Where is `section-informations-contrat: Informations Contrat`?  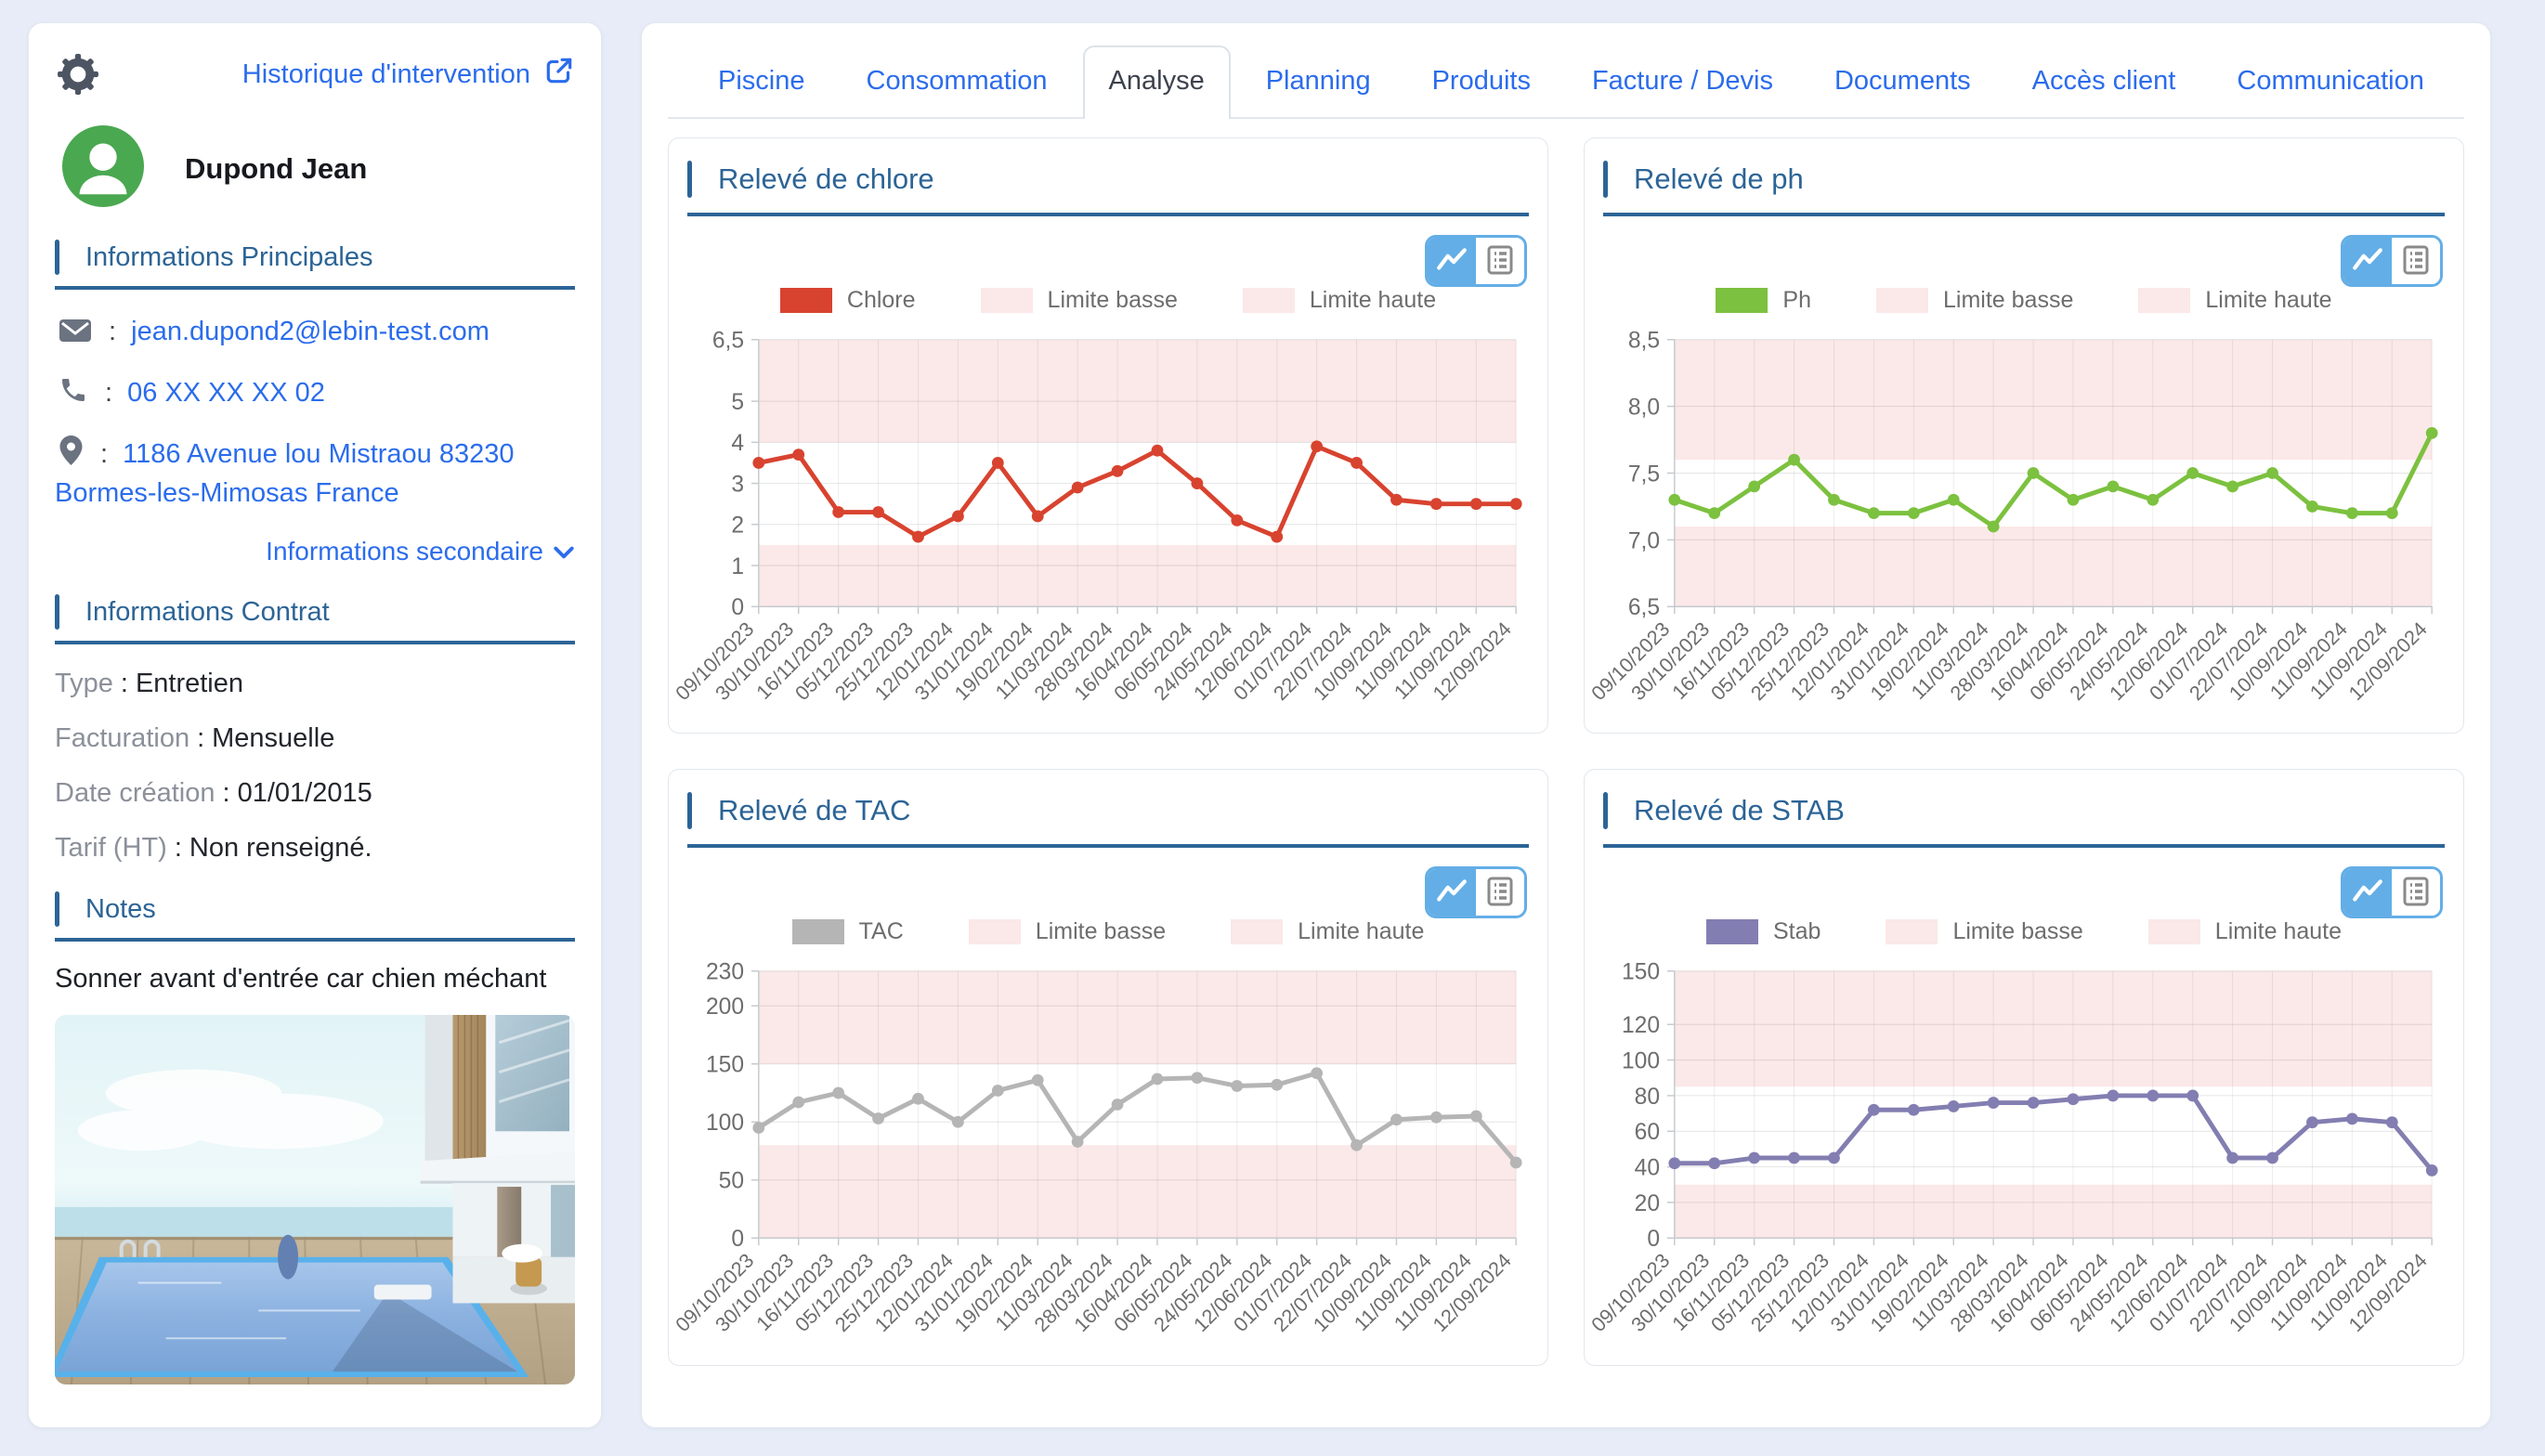
section-informations-contrat: Informations Contrat is located at coordinates (315, 619).